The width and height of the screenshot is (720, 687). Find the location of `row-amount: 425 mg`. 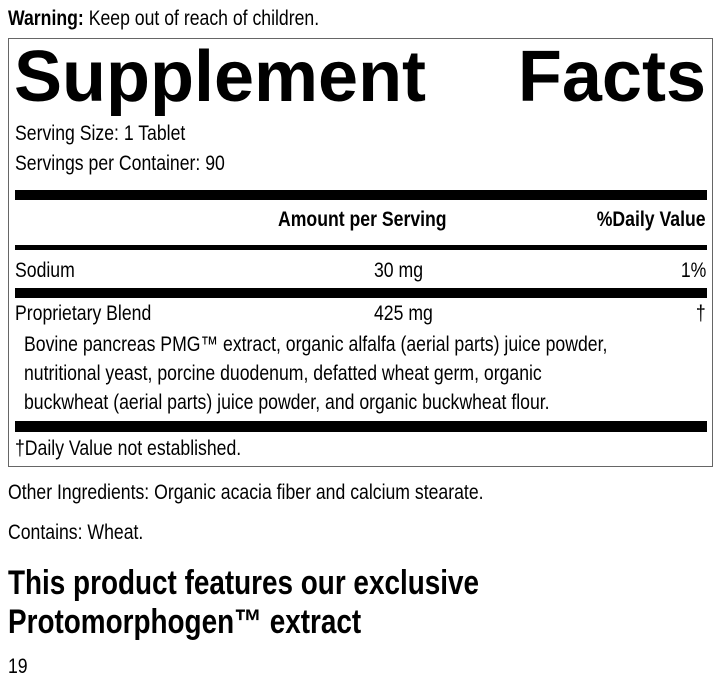

row-amount: 425 mg is located at coordinates (403, 313).